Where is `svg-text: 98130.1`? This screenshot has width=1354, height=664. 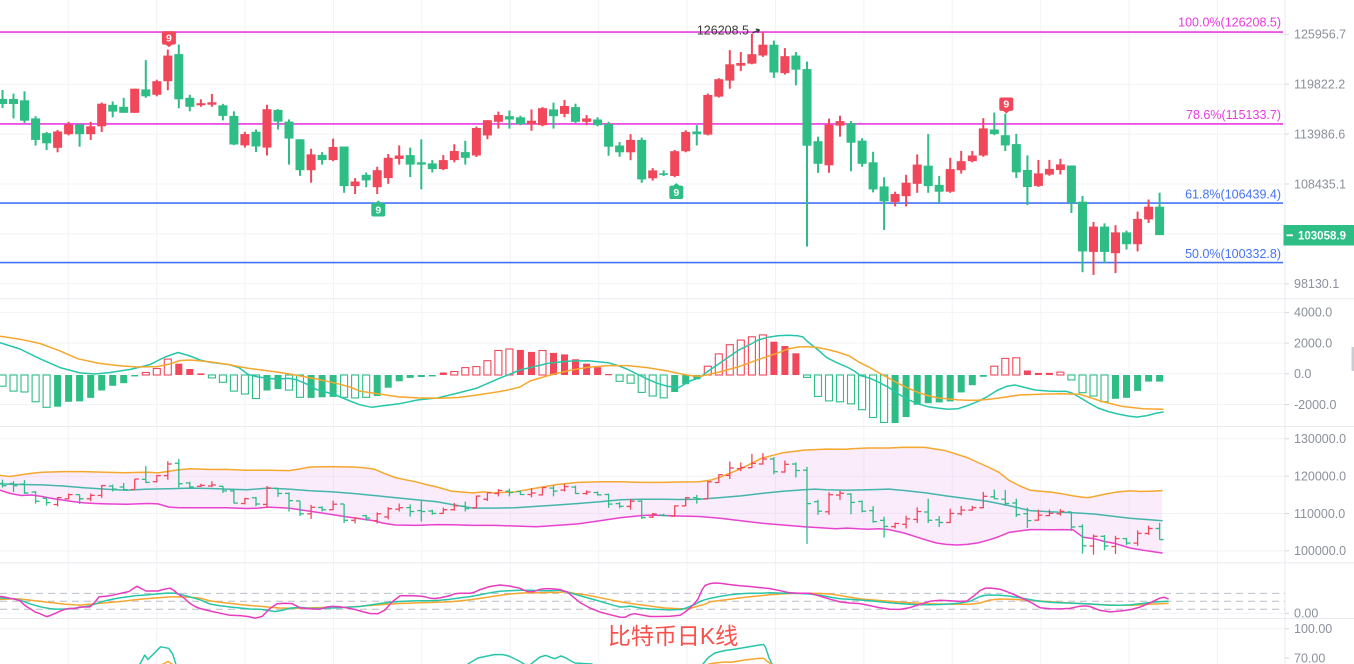 svg-text: 98130.1 is located at coordinates (1316, 284).